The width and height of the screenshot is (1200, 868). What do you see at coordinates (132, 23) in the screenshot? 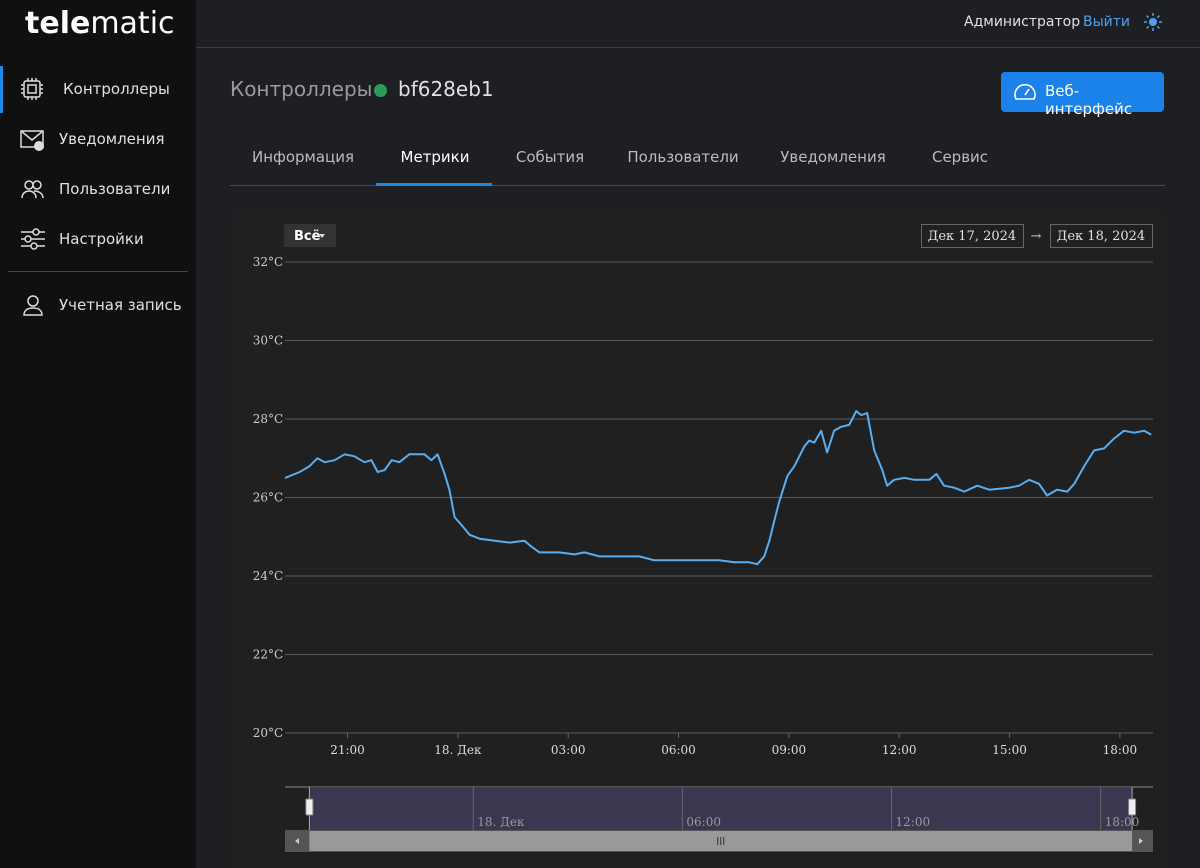
I see `logo-light: matic` at bounding box center [132, 23].